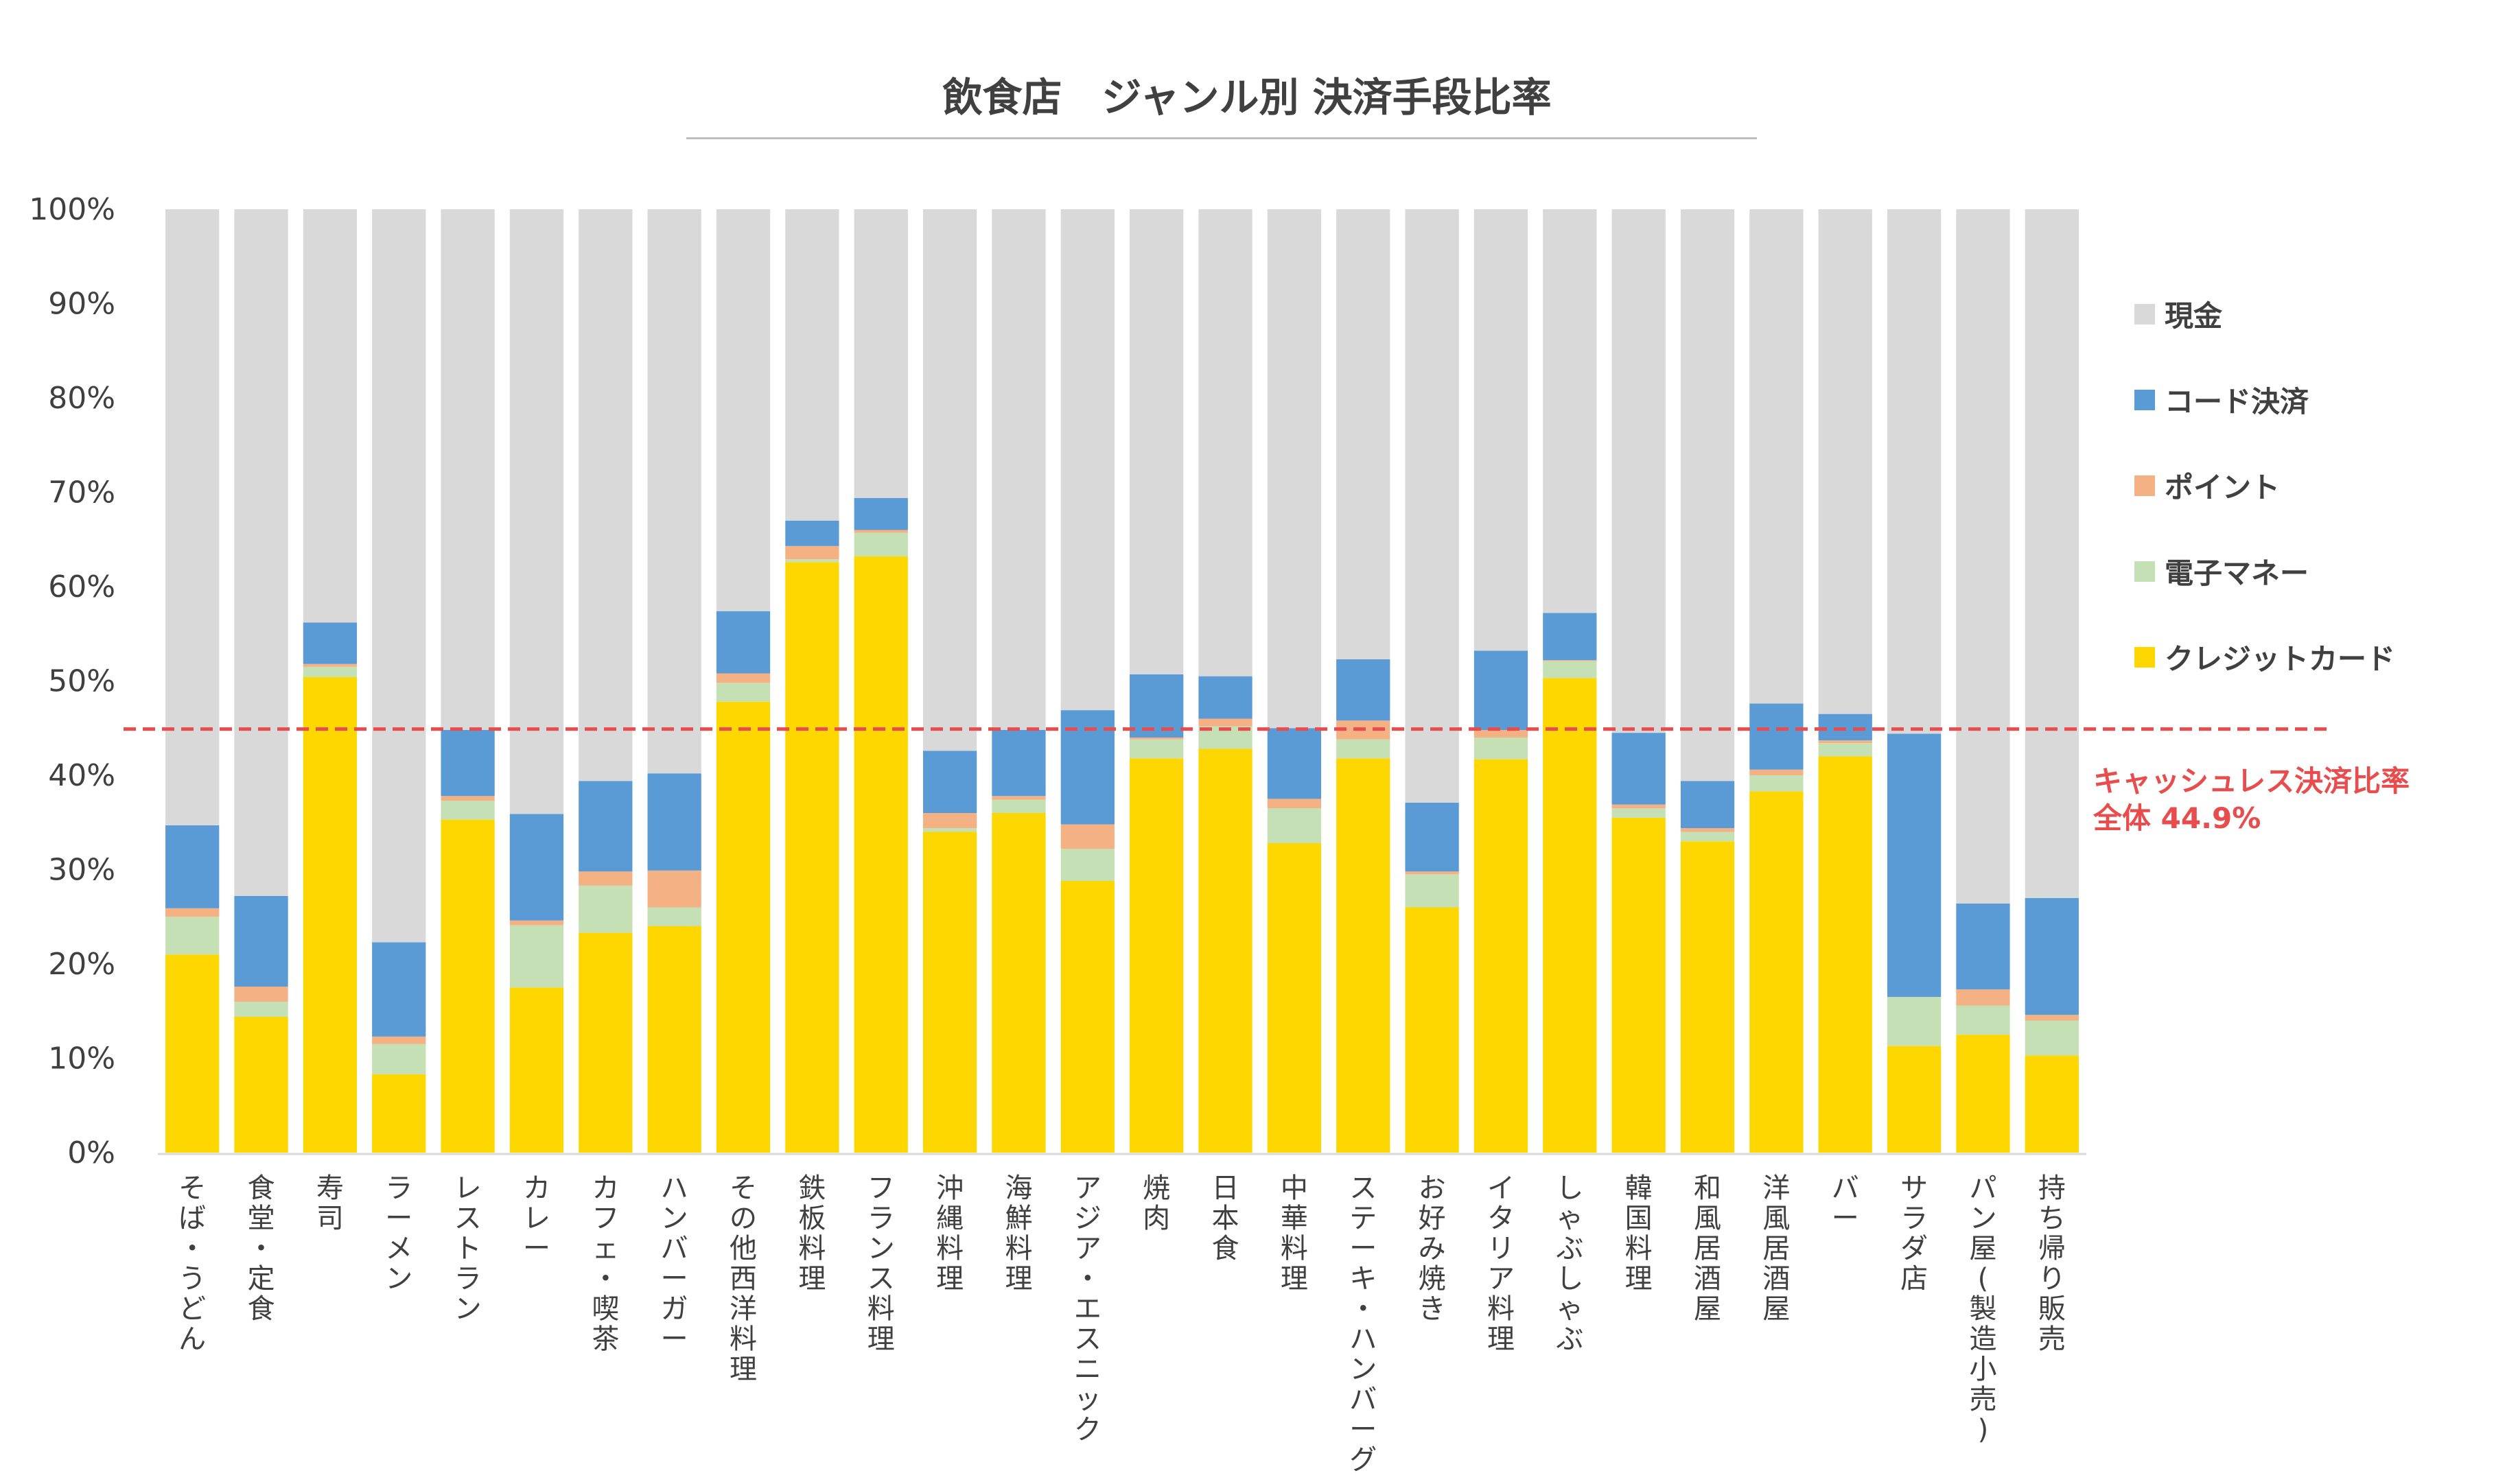 Image resolution: width=2494 pixels, height=1484 pixels. What do you see at coordinates (81, 870) in the screenshot?
I see `y-tick-label: 30%` at bounding box center [81, 870].